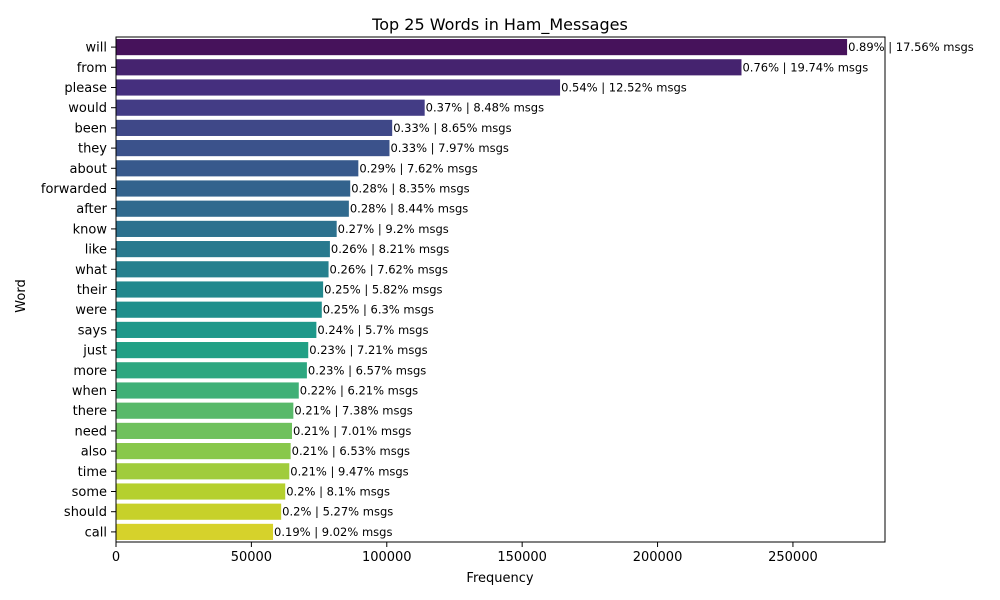 This screenshot has width=1000, height=600. Describe the element at coordinates (389, 269) in the screenshot. I see `data-label: 0.26% | 7.62% msgs` at that location.